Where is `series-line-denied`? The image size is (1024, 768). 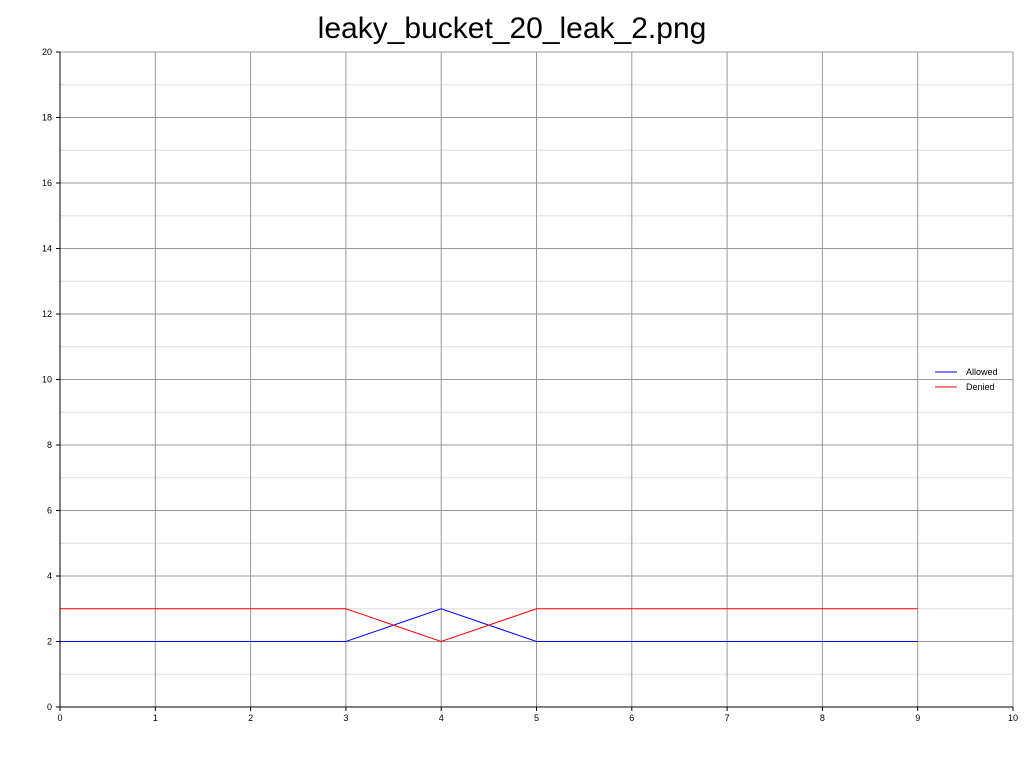 series-line-denied is located at coordinates (489, 625).